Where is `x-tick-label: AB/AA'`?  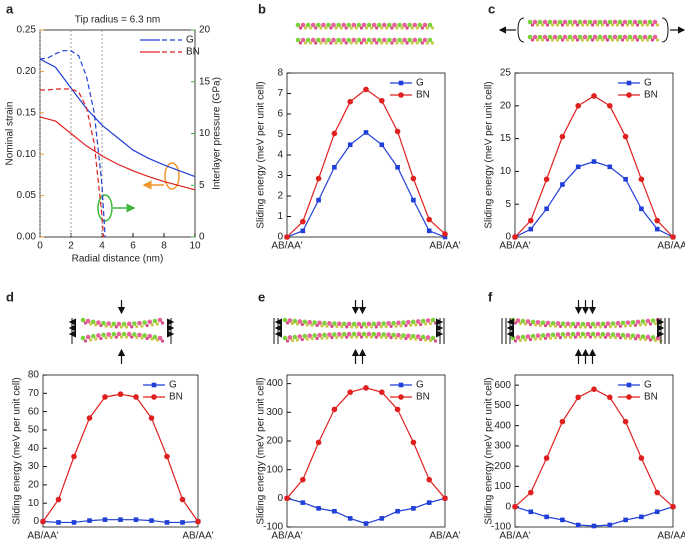 x-tick-label: AB/AA' is located at coordinates (514, 246).